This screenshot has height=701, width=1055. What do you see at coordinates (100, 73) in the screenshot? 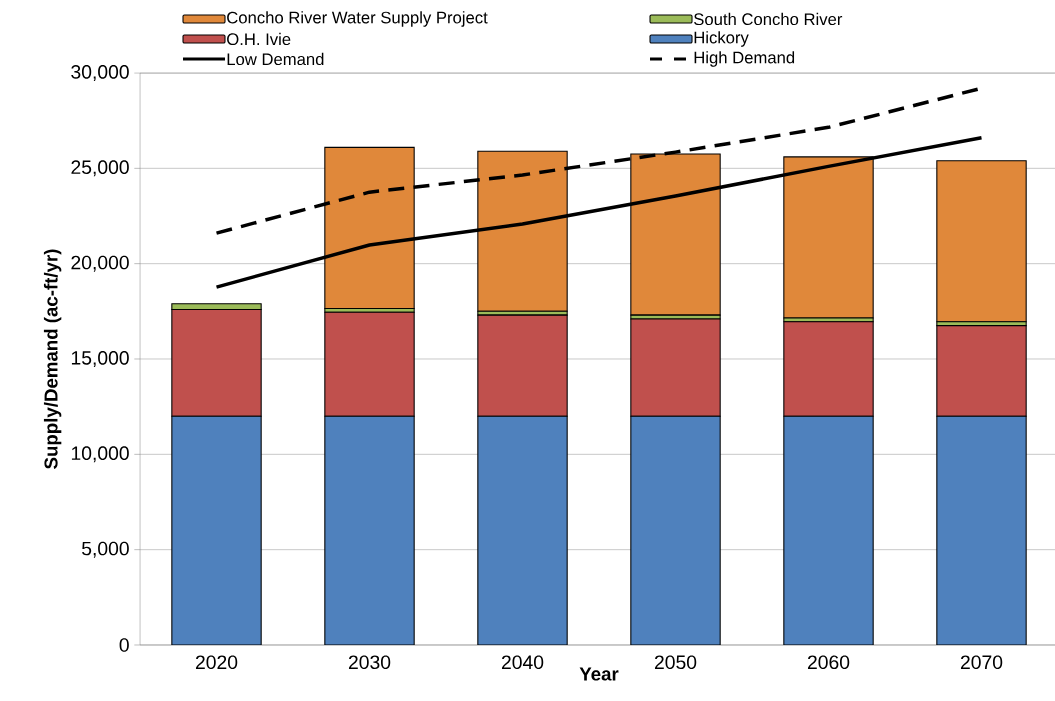
I see `y-tick-label: 30,000` at bounding box center [100, 73].